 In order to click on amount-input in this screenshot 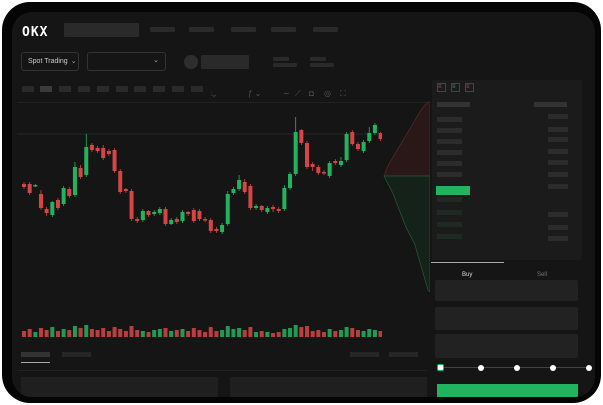, I will do `click(506, 318)`.